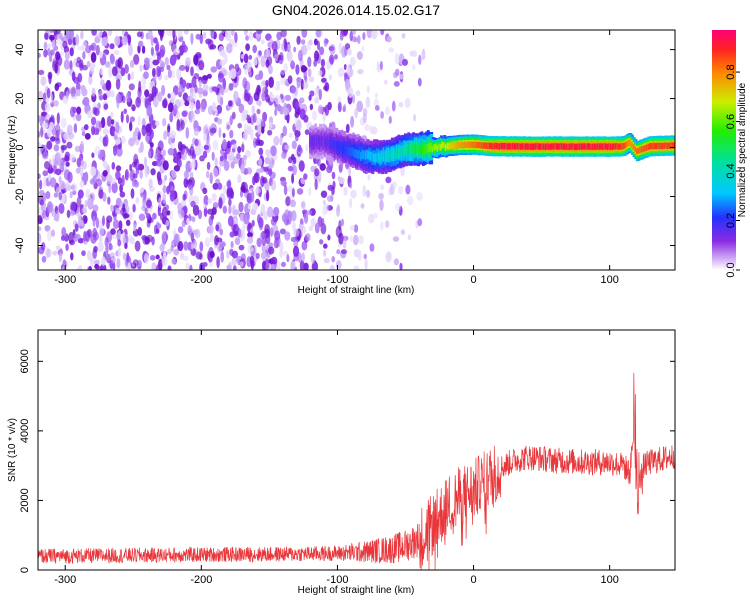 The image size is (750, 600). Describe the element at coordinates (732, 171) in the screenshot. I see `colorbar-ticks: 0.0 0.2 0.4 0.6 0.8` at that location.